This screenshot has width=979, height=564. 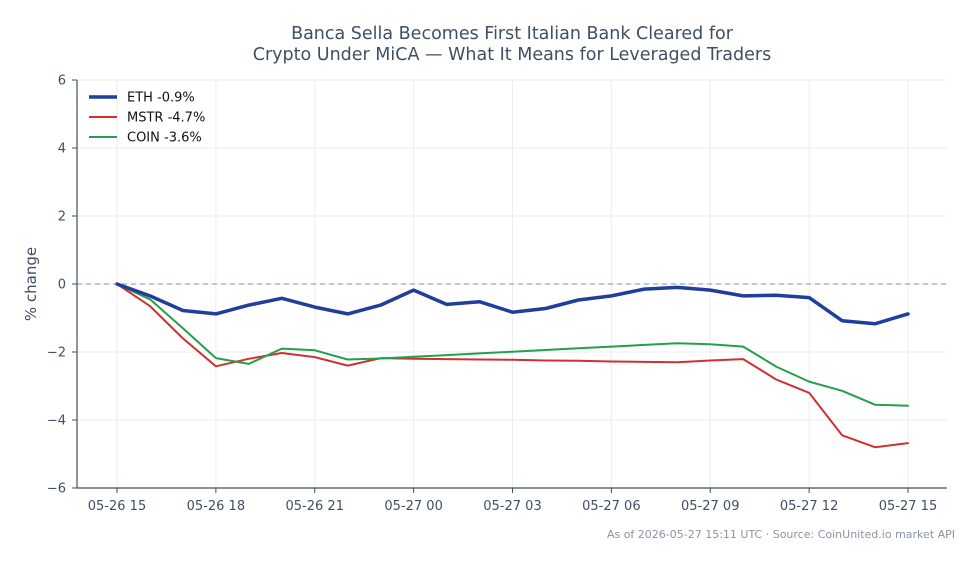 What do you see at coordinates (62, 285) in the screenshot?
I see `y-tick-label: 0` at bounding box center [62, 285].